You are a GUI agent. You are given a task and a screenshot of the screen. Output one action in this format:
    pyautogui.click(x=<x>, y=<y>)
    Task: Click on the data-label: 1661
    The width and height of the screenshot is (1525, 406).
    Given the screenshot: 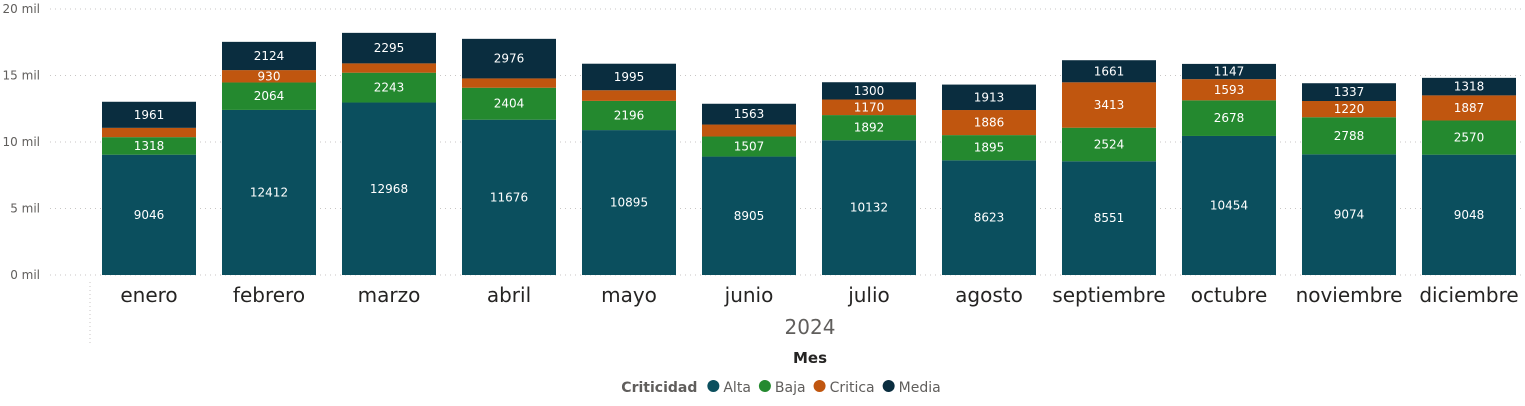 What is the action you would take?
    pyautogui.click(x=1109, y=71)
    